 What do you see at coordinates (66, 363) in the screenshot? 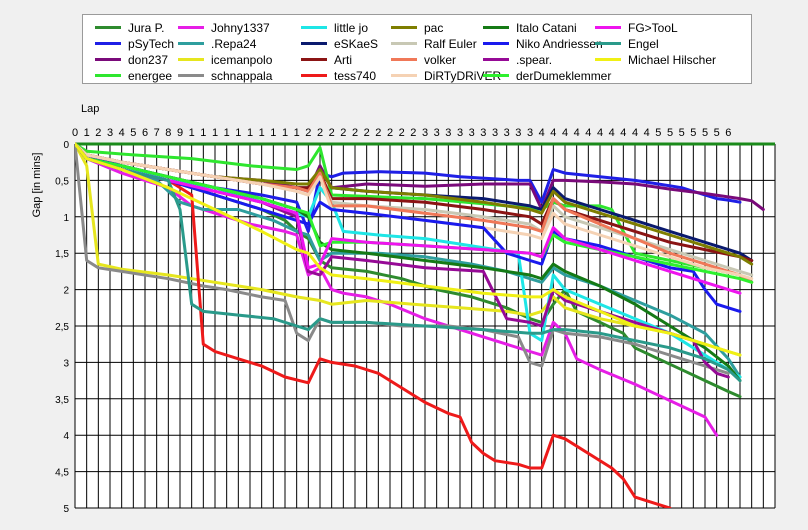
I see `y-tick-label: 3` at bounding box center [66, 363].